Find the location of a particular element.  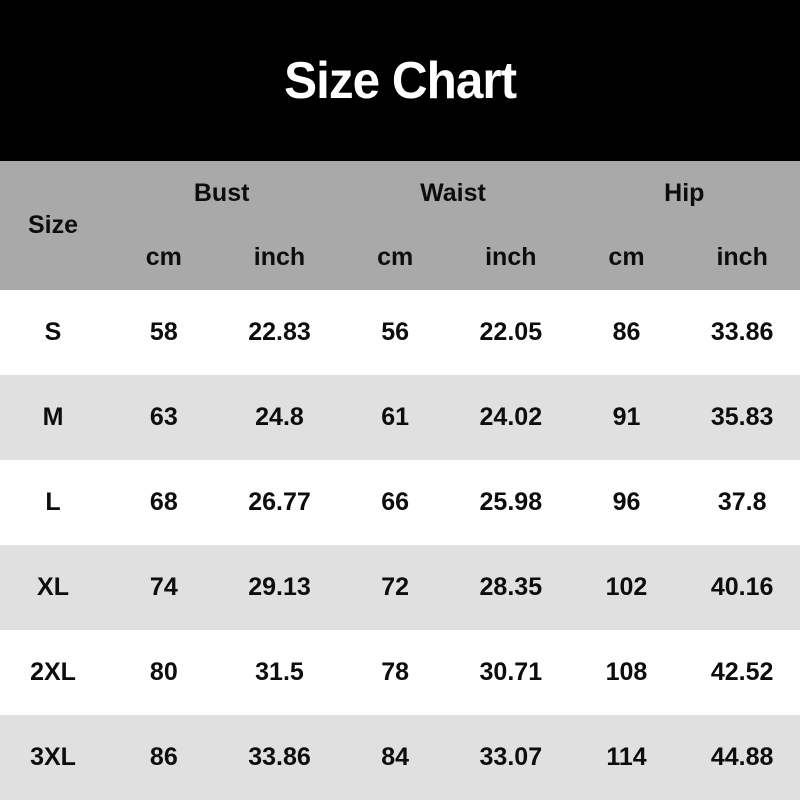

bust-cm-cell: 63 is located at coordinates (163, 417).